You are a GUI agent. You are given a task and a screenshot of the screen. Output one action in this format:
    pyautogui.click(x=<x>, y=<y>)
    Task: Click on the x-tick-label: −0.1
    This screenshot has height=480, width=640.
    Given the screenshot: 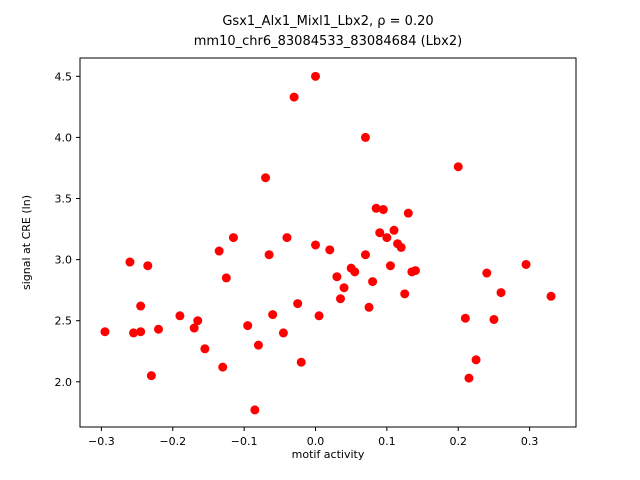 What is the action you would take?
    pyautogui.click(x=244, y=441)
    